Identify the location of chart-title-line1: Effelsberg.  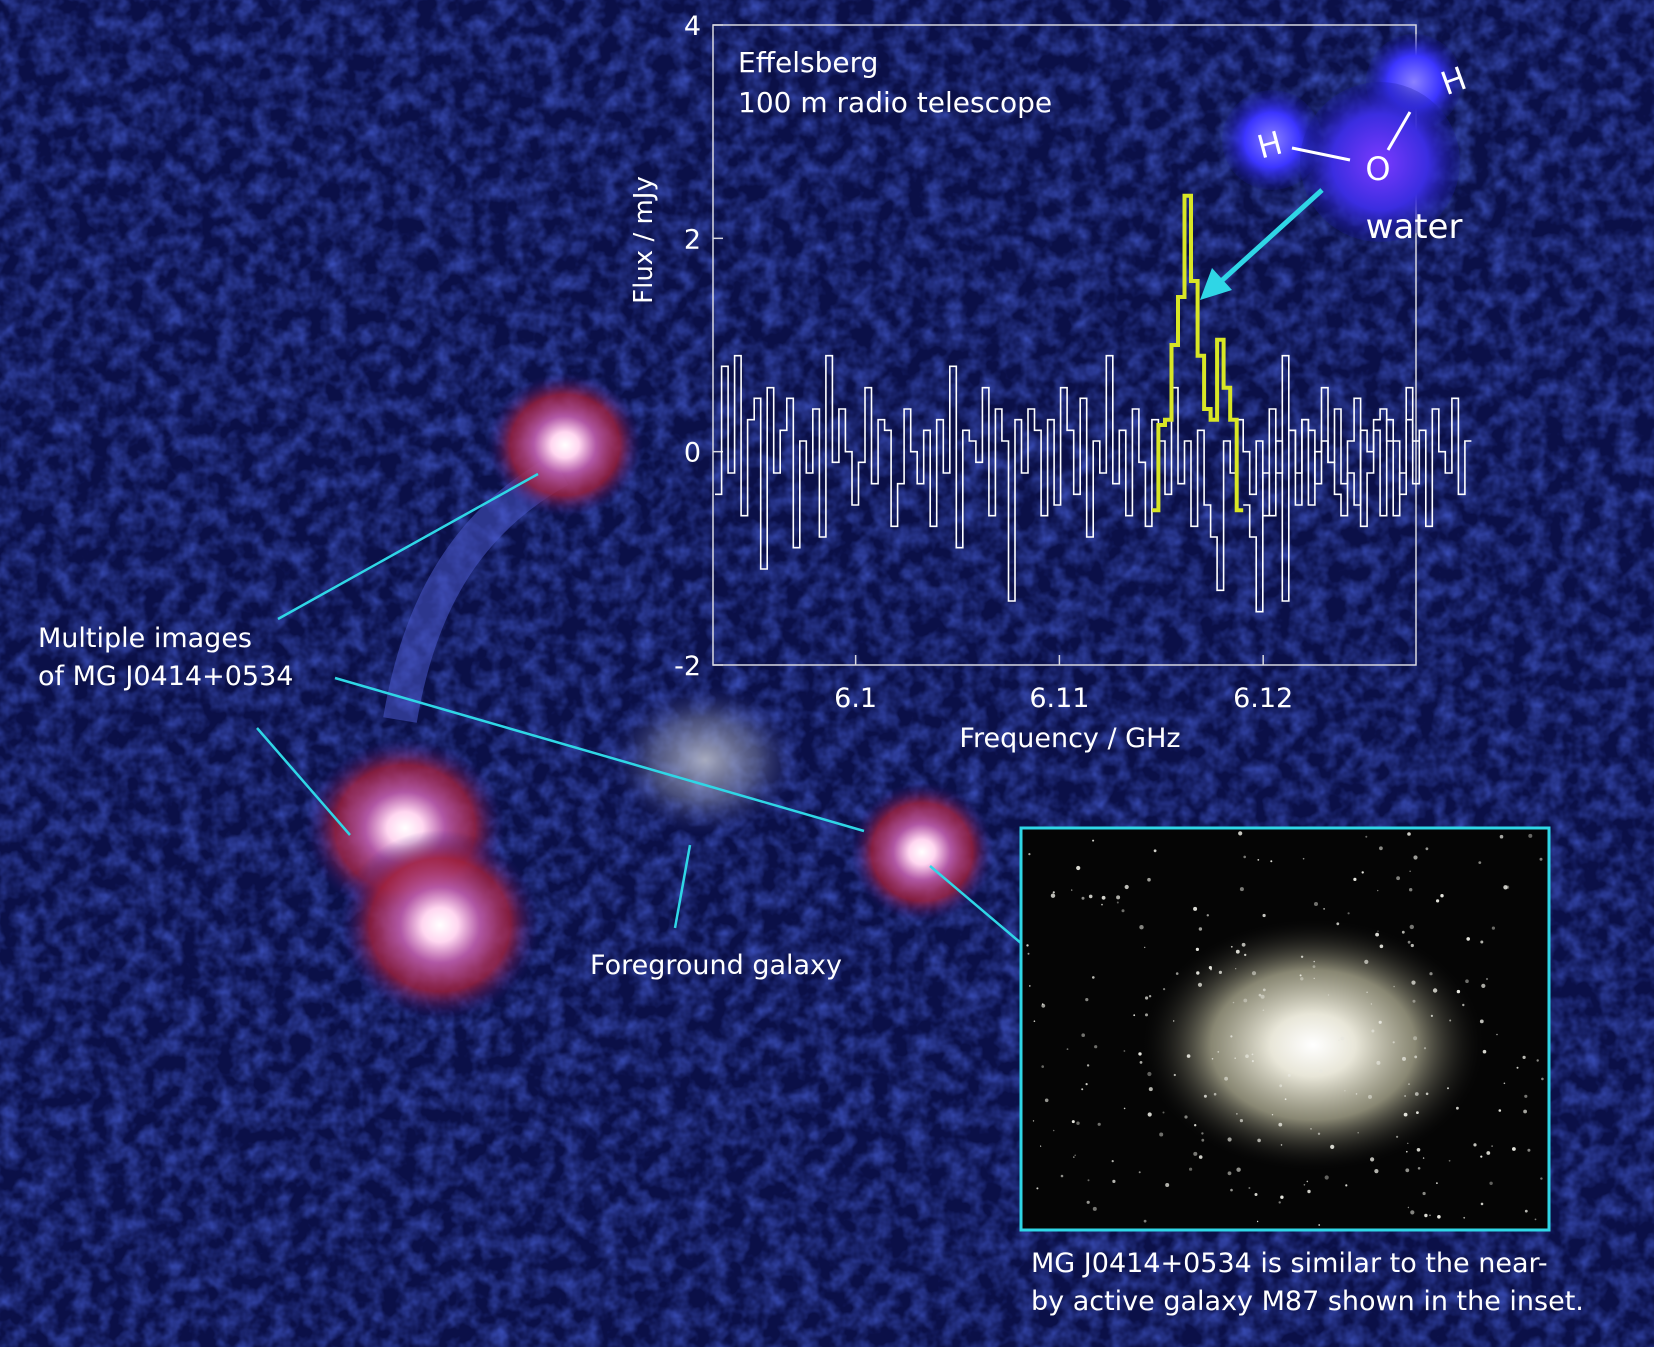
(808, 62).